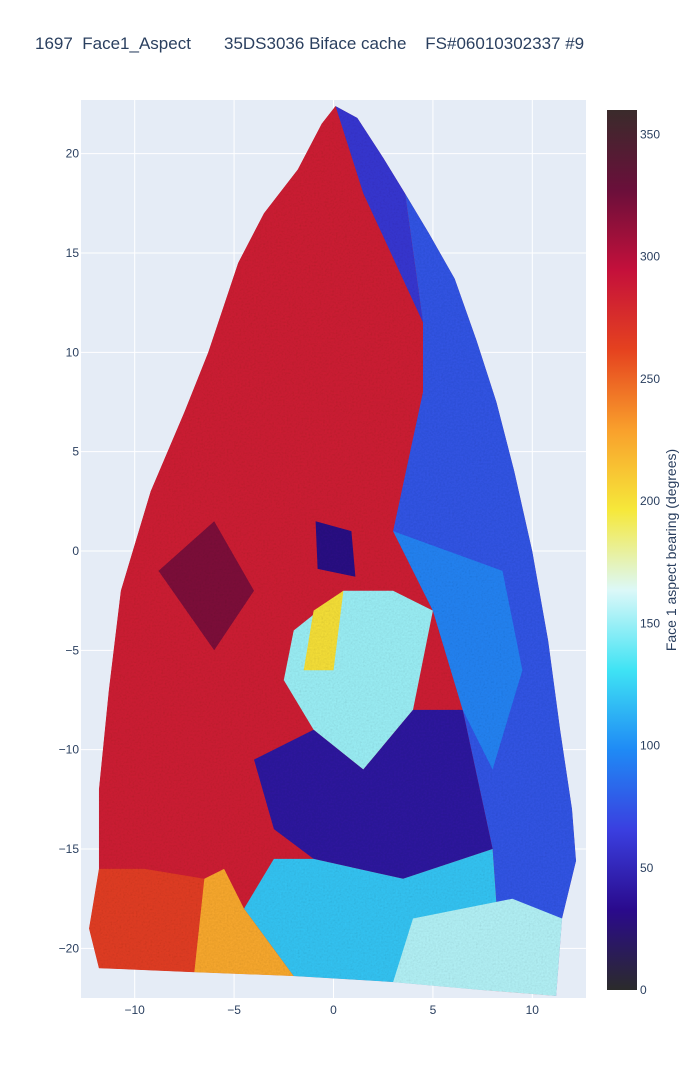 The image size is (700, 1085). Describe the element at coordinates (75, 452) in the screenshot. I see `y-tick-label: 5` at that location.